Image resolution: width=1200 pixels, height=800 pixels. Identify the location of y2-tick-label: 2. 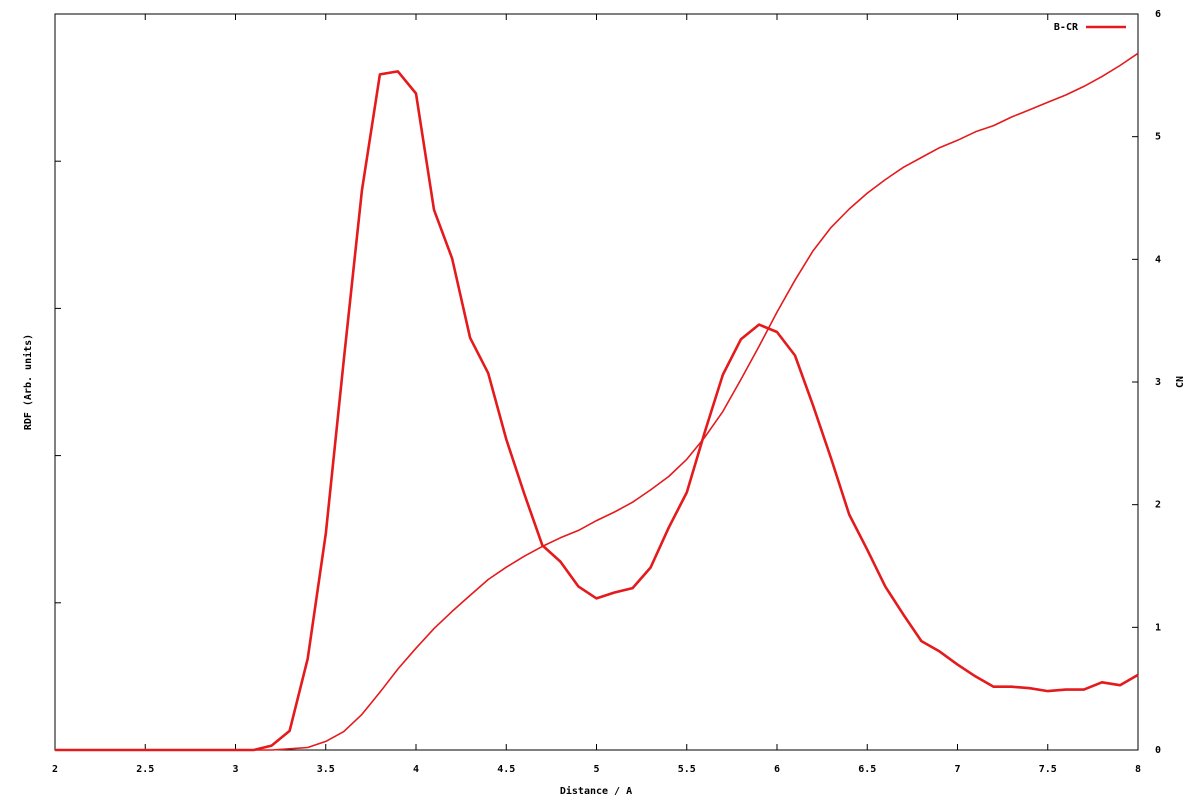
(1158, 505).